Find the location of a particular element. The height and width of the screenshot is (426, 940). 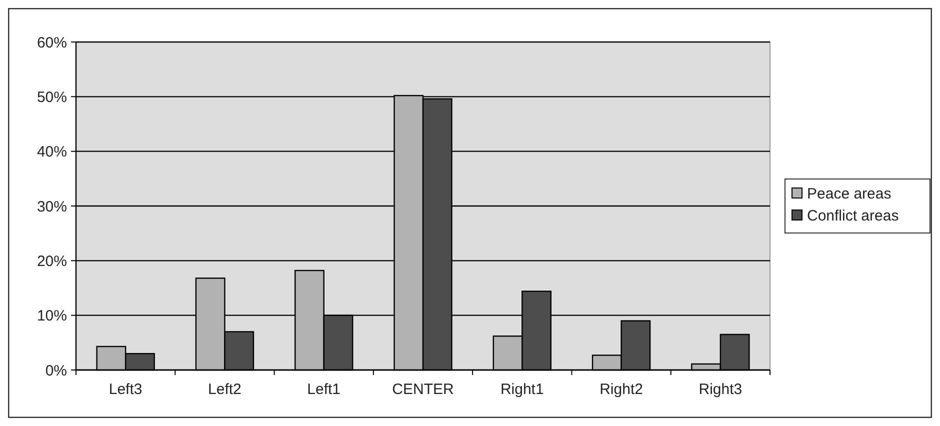

y-tick-label: 10% is located at coordinates (51, 316).